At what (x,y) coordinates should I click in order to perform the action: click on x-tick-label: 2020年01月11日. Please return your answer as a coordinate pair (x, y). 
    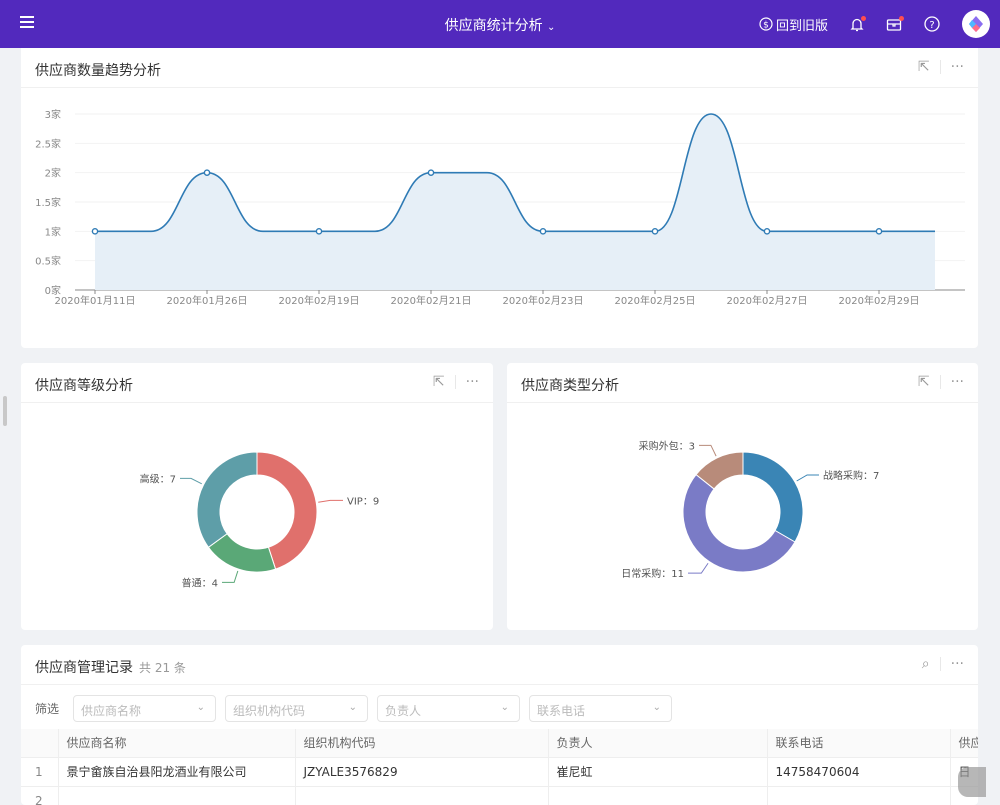
    Looking at the image, I should click on (95, 300).